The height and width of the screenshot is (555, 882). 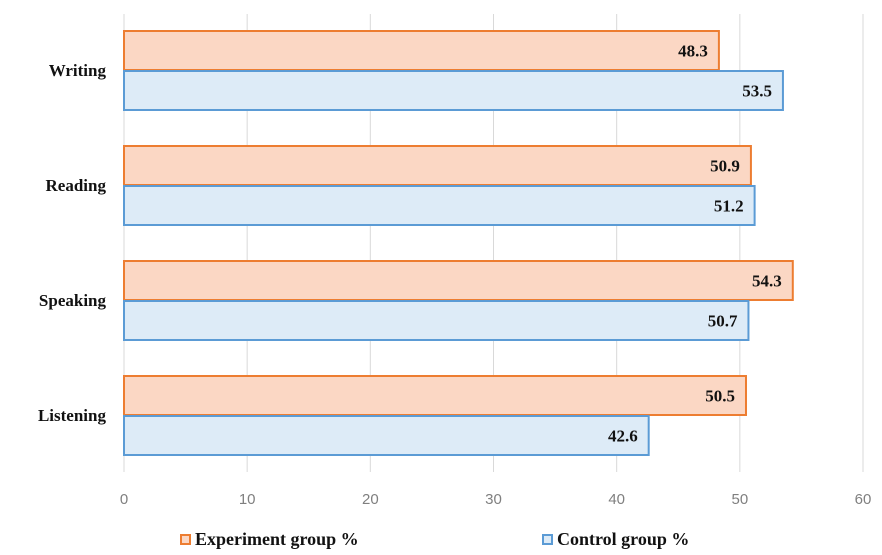 I want to click on x-tick-label: 30, so click(x=493, y=499).